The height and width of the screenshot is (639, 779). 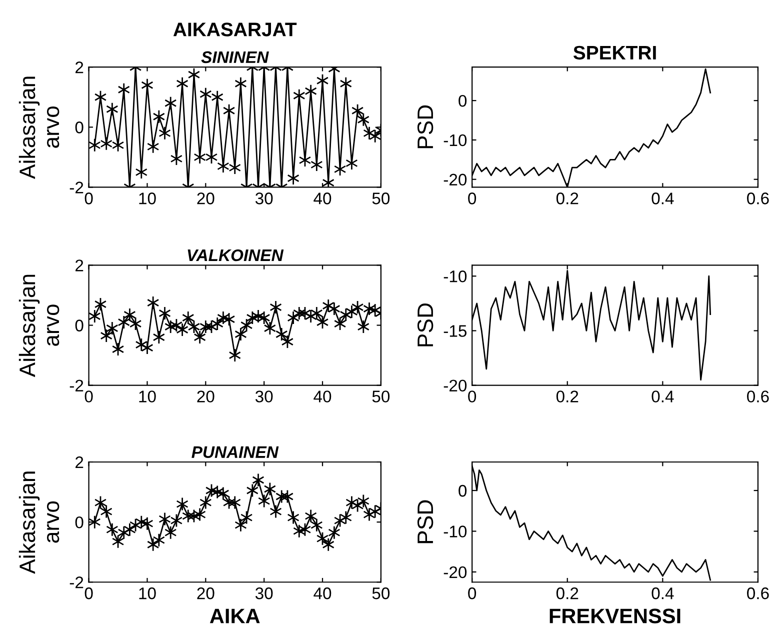 I want to click on chart-subtitle: VALKOINEN, so click(x=236, y=255).